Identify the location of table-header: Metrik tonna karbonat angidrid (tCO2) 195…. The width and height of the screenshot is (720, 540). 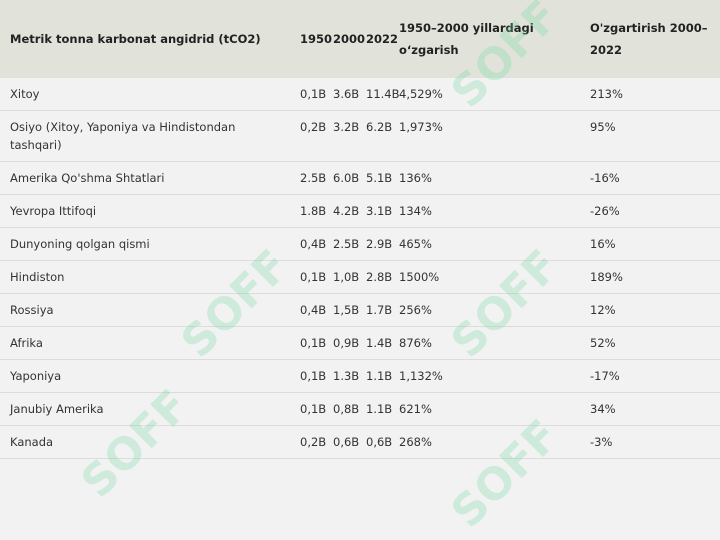
(360, 39).